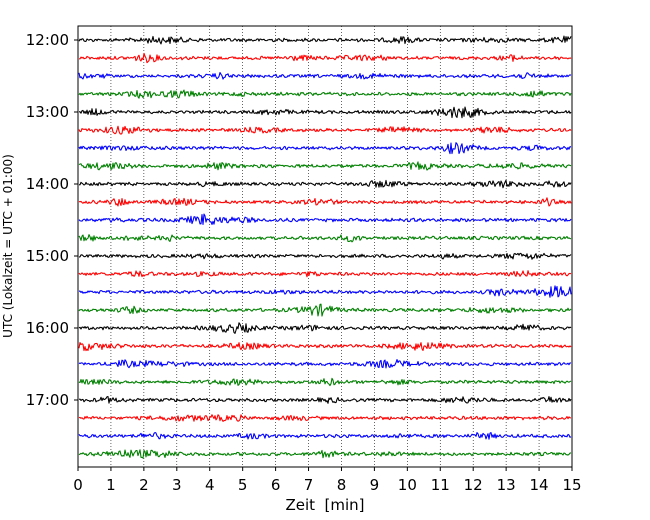 This screenshot has width=650, height=520. What do you see at coordinates (78, 485) in the screenshot?
I see `x-tick-label: 0` at bounding box center [78, 485].